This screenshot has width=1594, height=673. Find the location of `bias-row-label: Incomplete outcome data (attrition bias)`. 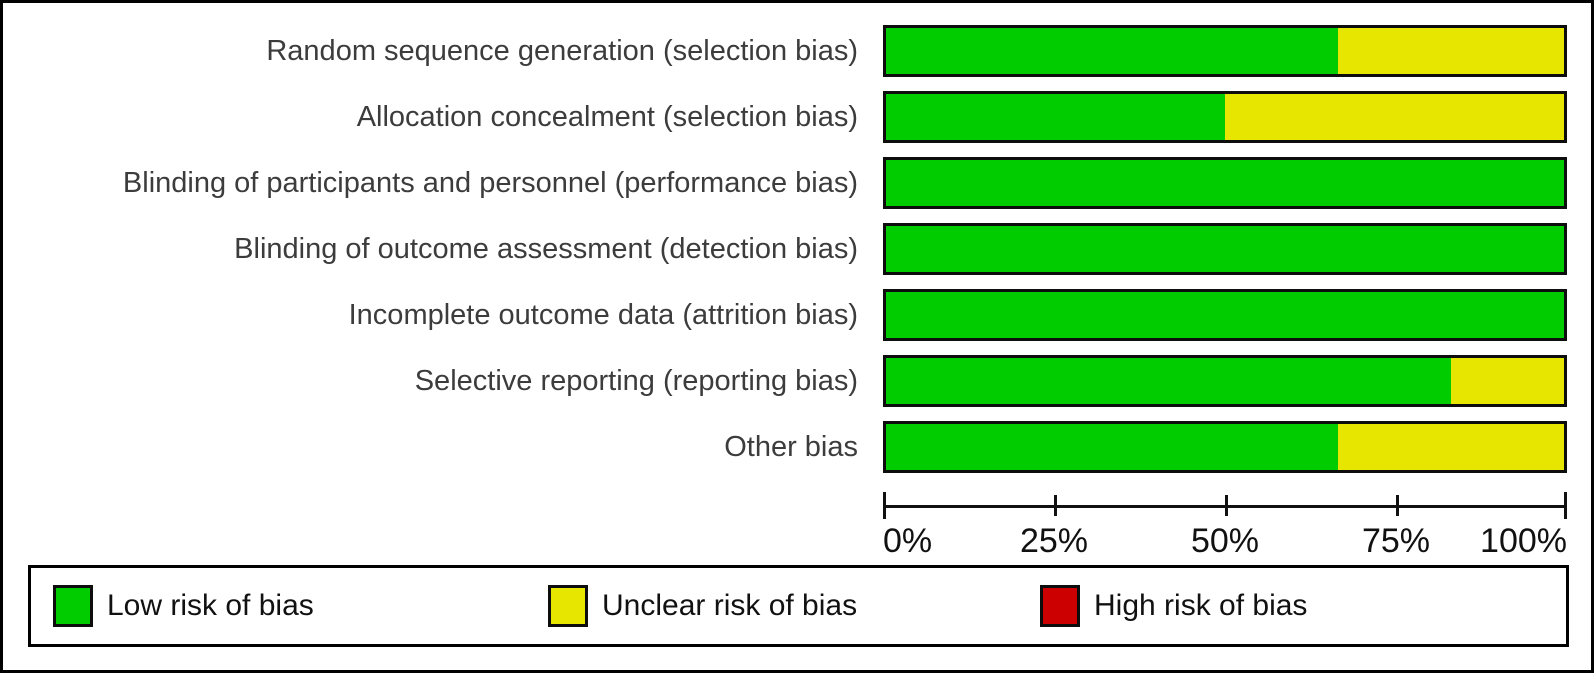

bias-row-label: Incomplete outcome data (attrition bias) is located at coordinates (603, 315).